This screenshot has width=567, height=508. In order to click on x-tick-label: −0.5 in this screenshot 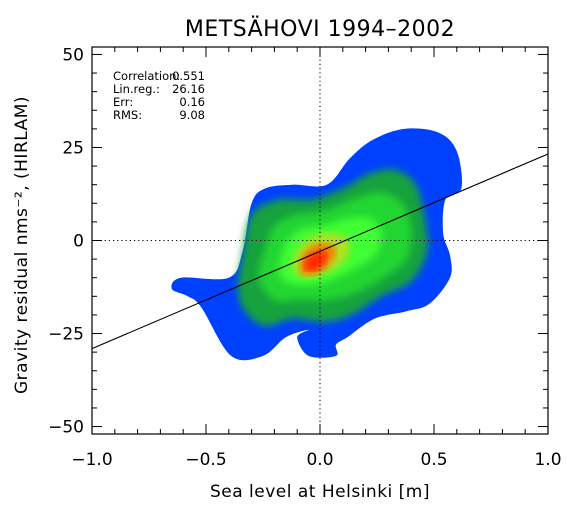, I will do `click(205, 460)`.